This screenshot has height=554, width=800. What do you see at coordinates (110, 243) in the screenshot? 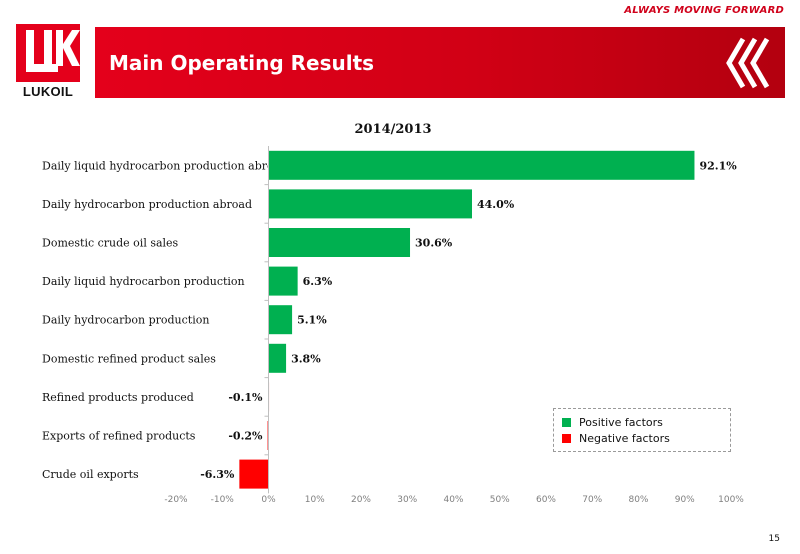
I see `category-label: Domestic crude oil sales` at bounding box center [110, 243].